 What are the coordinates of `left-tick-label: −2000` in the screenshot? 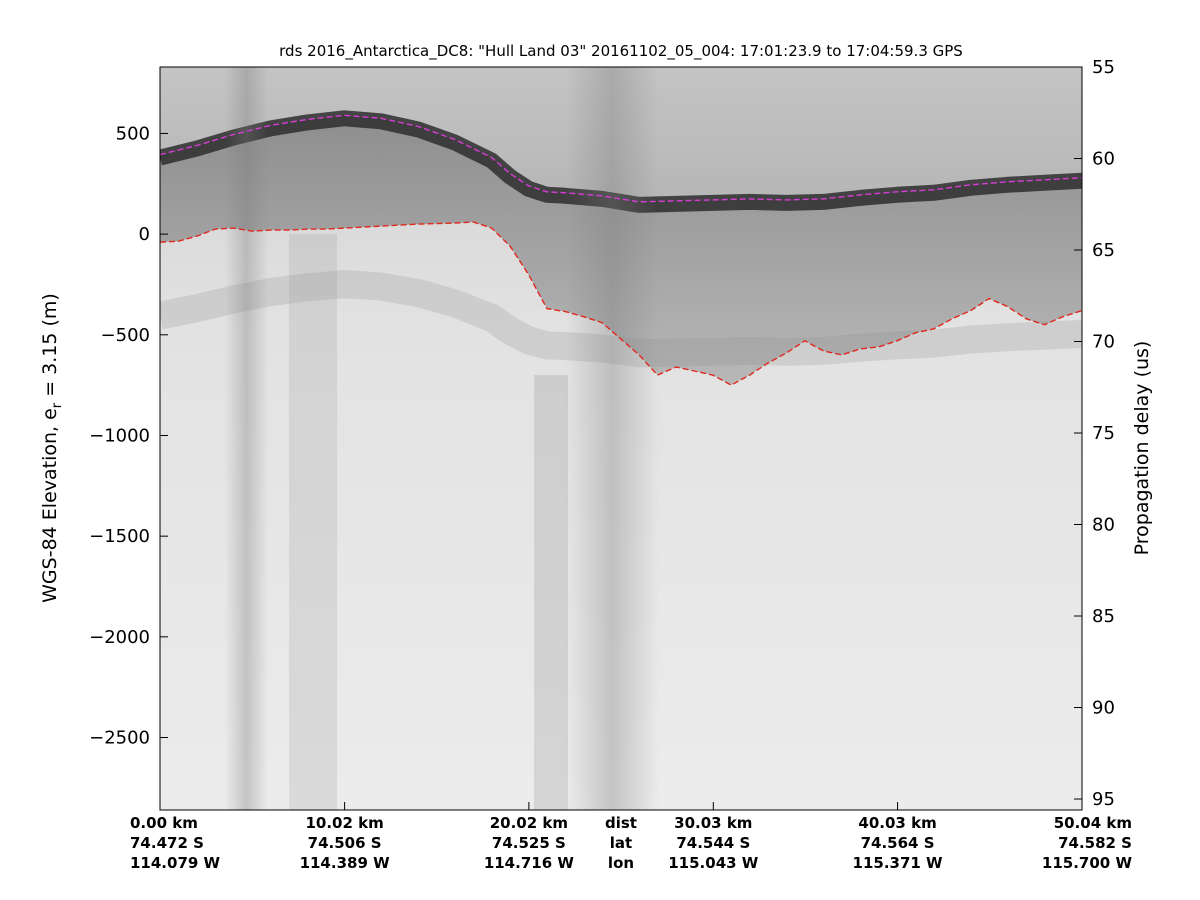 It's located at (119, 637).